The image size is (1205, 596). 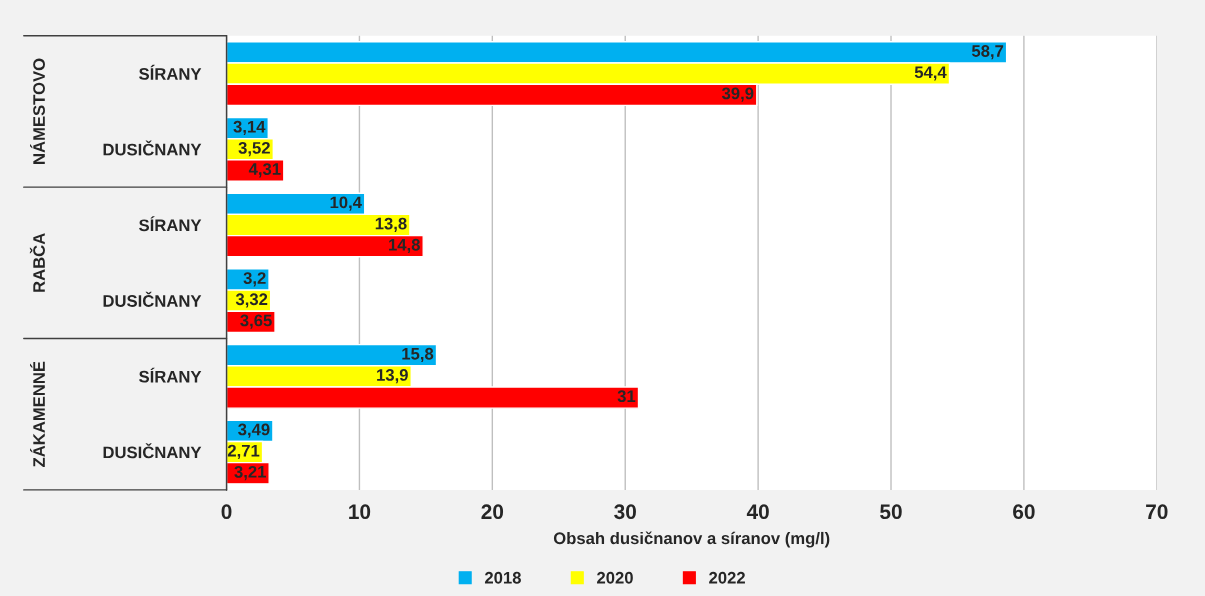 I want to click on data-label: 39,9, so click(x=737, y=94).